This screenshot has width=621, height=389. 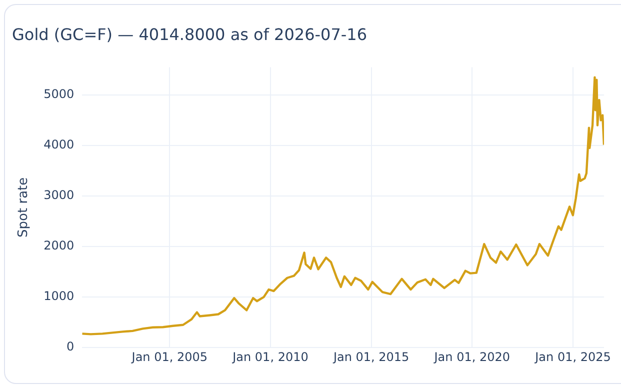 I want to click on y-tick-label: 2000, so click(x=59, y=245).